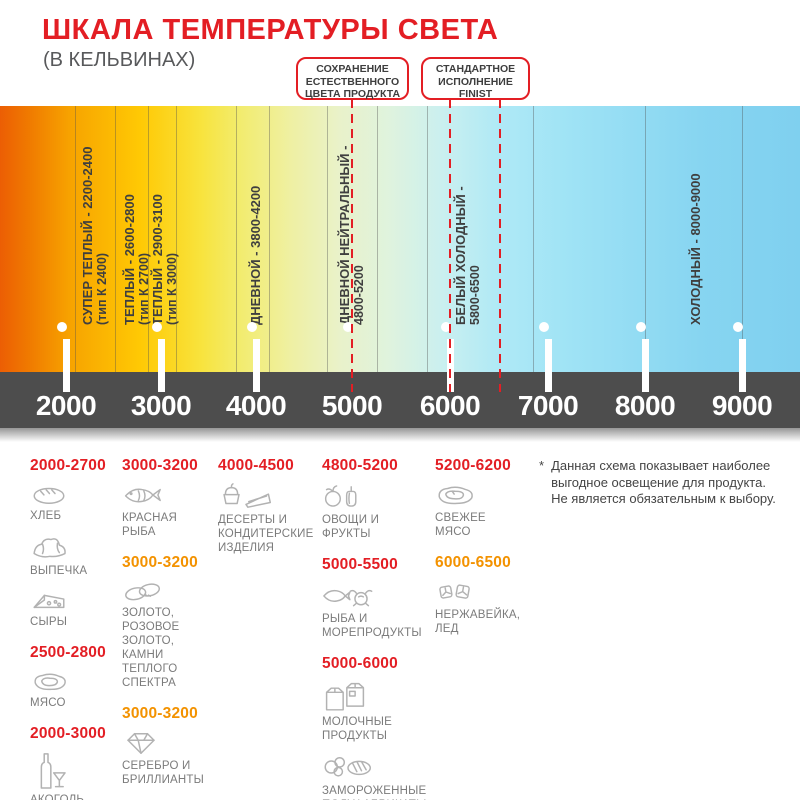 The width and height of the screenshot is (800, 800). What do you see at coordinates (74, 681) in the screenshot?
I see `meat-icon` at bounding box center [74, 681].